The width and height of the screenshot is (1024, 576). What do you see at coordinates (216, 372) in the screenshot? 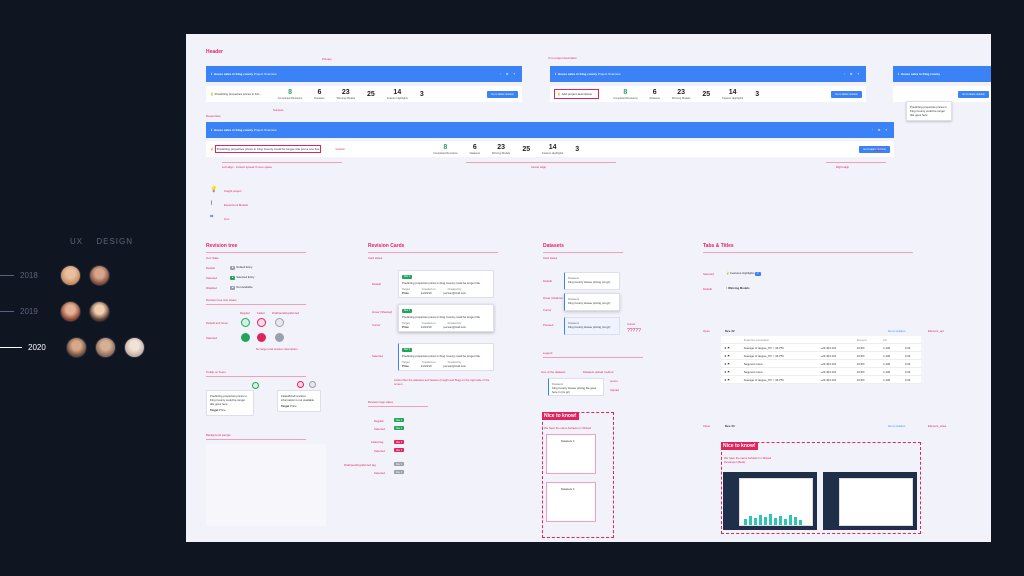
I see `label-tooltip-hover: Tooltip on hover` at bounding box center [216, 372].